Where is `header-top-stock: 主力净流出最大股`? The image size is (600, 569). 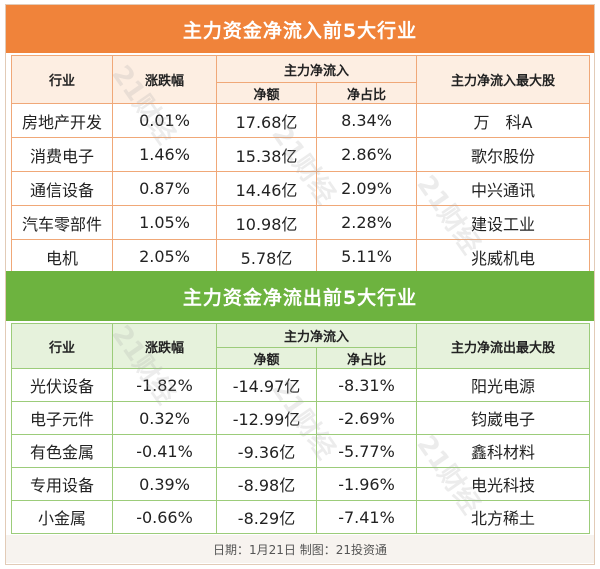
header-top-stock: 主力净流出最大股 is located at coordinates (503, 346).